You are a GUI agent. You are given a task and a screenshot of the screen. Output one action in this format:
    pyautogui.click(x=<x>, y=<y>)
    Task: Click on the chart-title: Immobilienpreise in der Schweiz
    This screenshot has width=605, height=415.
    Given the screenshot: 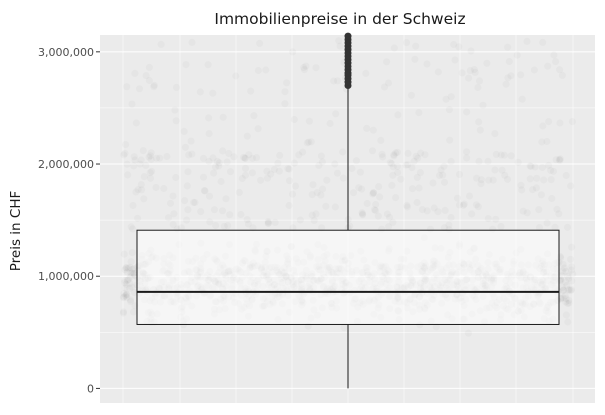 What is the action you would take?
    pyautogui.click(x=339, y=19)
    